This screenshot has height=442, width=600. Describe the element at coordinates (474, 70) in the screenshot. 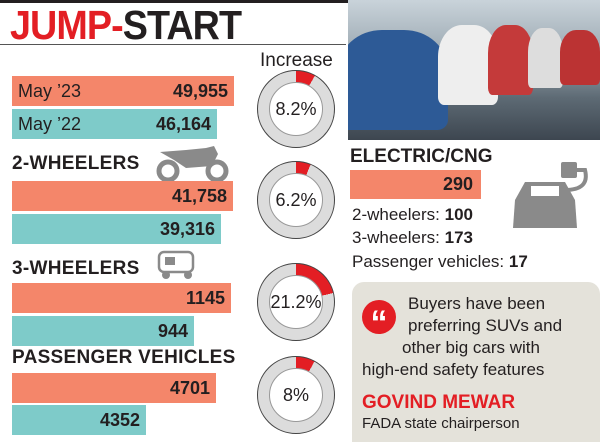

I see `cars-photo` at that location.